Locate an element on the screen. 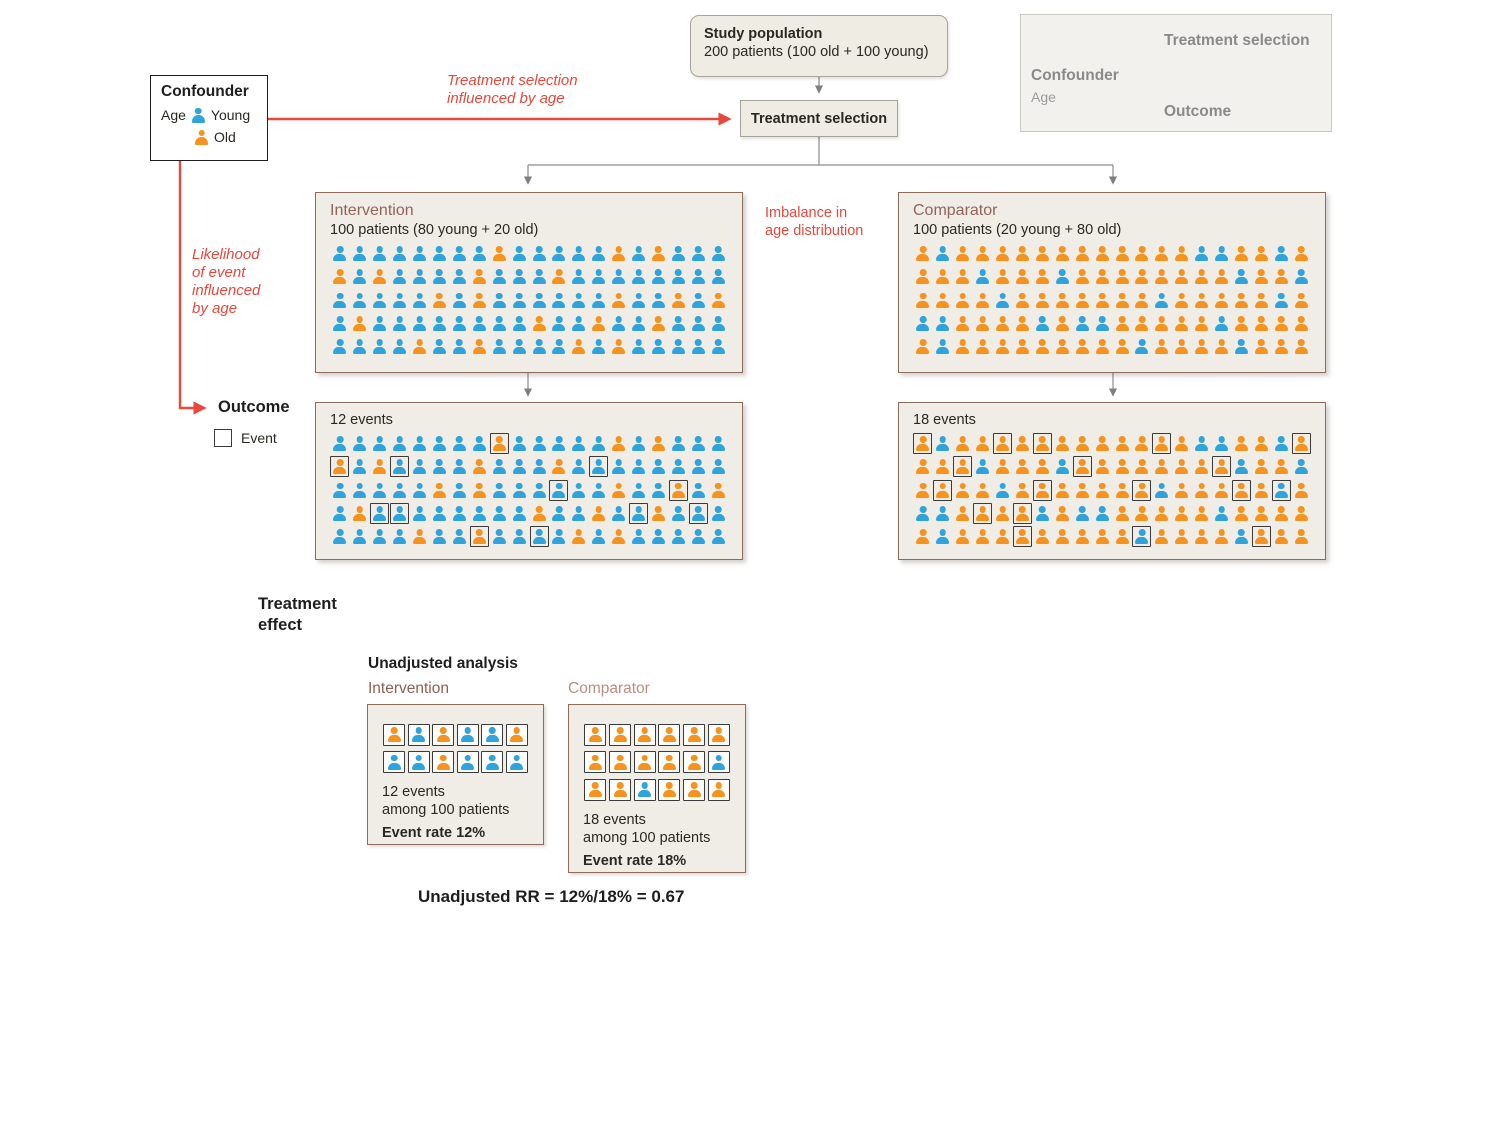 This screenshot has height=1125, width=1500. age-label: Age is located at coordinates (173, 115).